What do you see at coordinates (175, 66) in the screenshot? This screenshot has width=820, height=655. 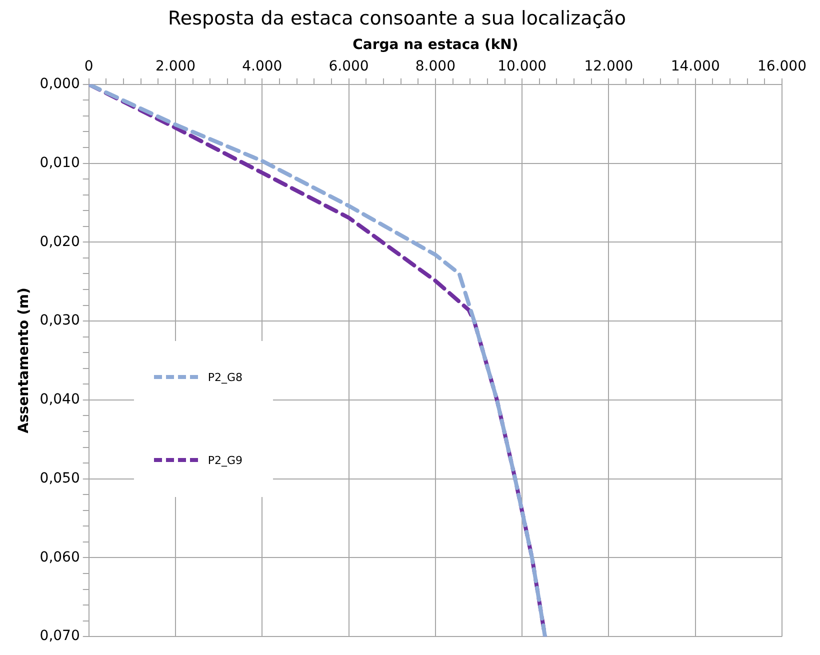 I see `x-tick-label: 2.000` at bounding box center [175, 66].